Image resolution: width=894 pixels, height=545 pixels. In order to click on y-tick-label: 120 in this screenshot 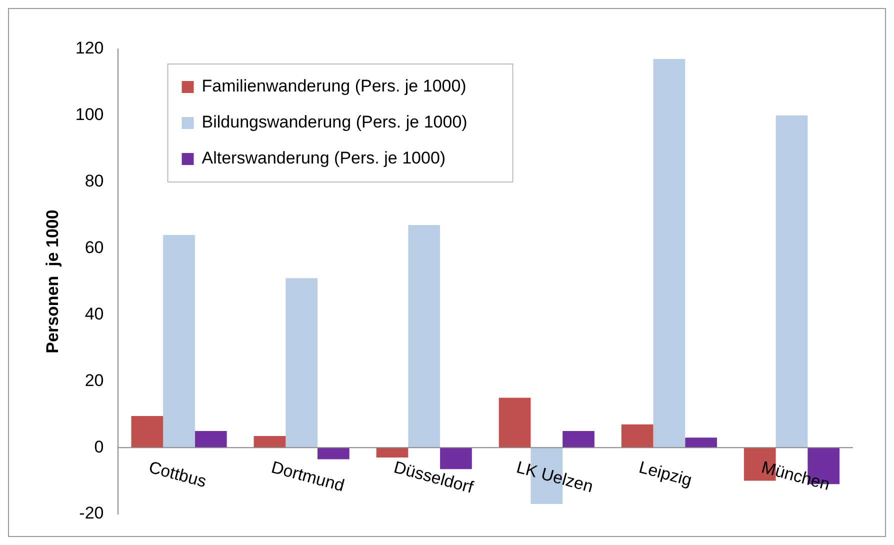, I will do `click(89, 48)`.